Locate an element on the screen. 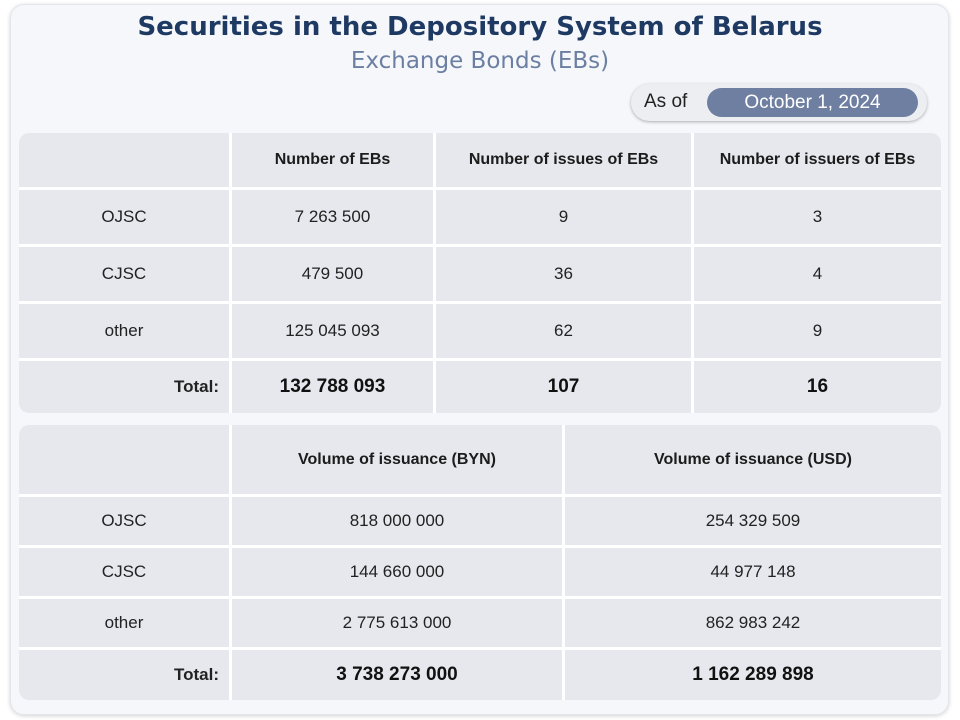 The height and width of the screenshot is (720, 960). as-of-badge: As of October 1, 2024 is located at coordinates (779, 102).